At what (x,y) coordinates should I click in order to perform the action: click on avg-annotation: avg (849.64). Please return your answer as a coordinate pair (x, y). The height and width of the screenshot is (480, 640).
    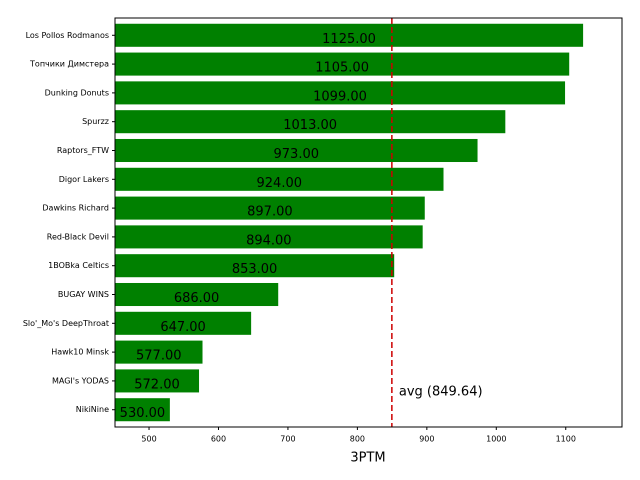
    Looking at the image, I should click on (441, 392).